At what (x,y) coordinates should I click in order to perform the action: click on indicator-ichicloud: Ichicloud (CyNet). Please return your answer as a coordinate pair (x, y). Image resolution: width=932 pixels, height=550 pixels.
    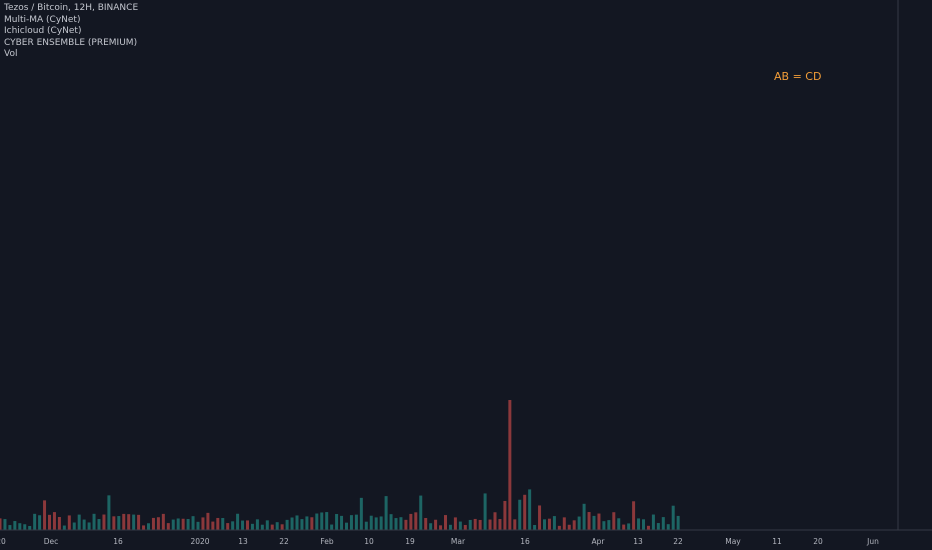
    Looking at the image, I should click on (43, 31).